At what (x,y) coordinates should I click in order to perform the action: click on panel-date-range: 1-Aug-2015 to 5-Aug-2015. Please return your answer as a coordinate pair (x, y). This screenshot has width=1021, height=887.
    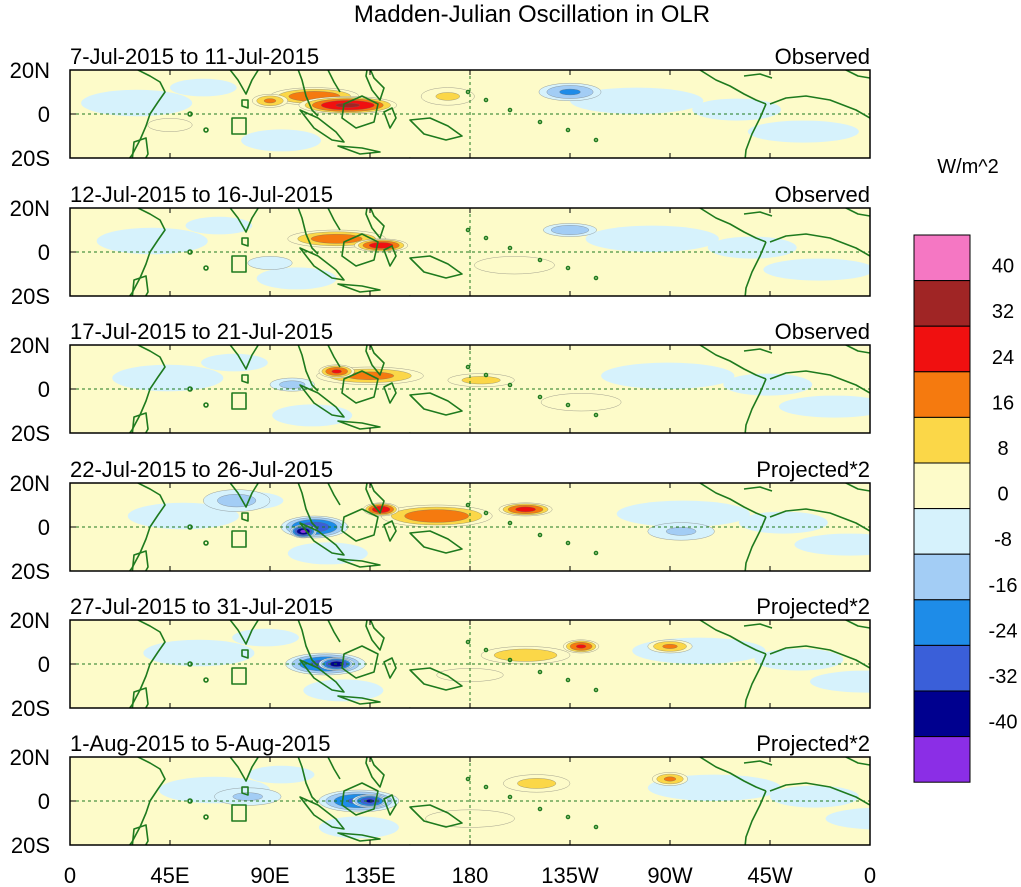
    Looking at the image, I should click on (200, 743).